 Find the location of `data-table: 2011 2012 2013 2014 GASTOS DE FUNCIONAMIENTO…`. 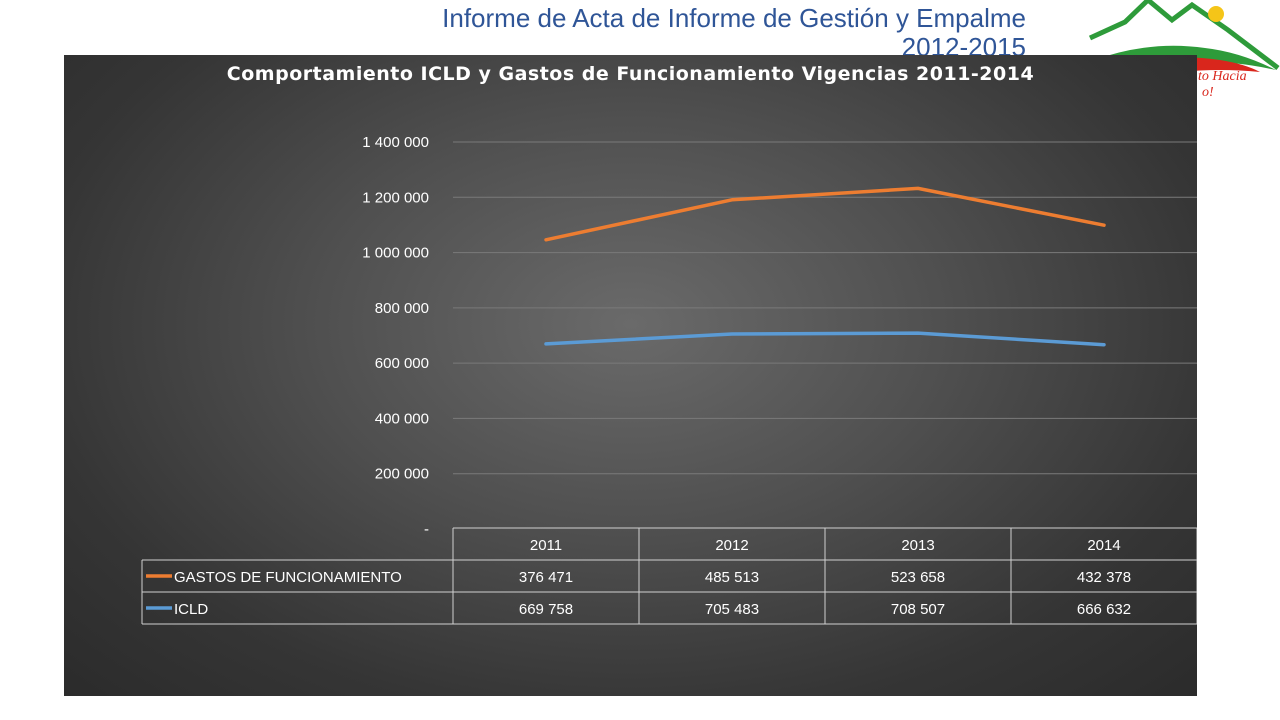

data-table: 2011 2012 2013 2014 GASTOS DE FUNCIONAMIENTO… is located at coordinates (669, 576).